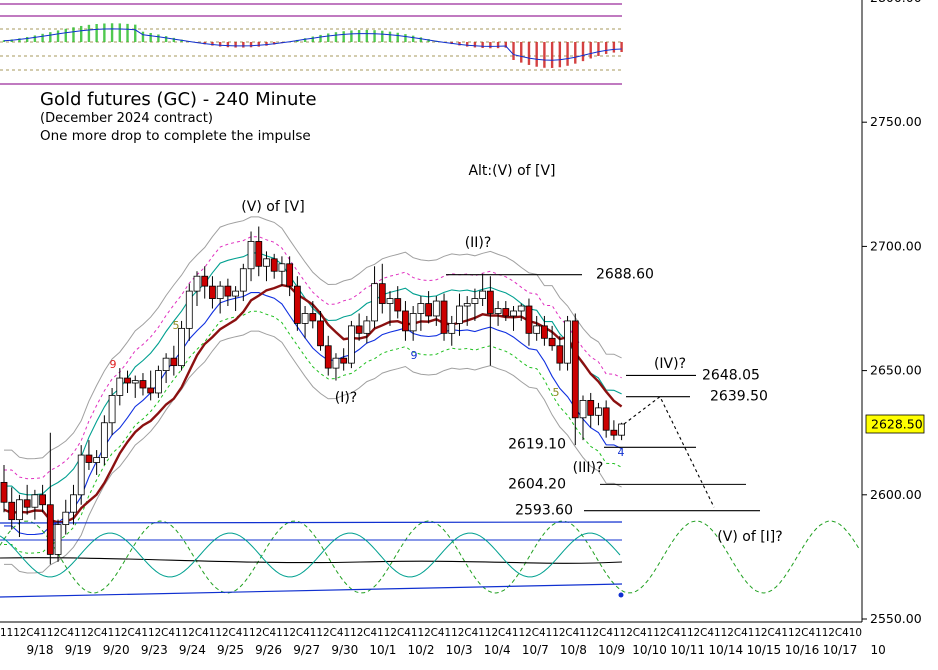 The image size is (938, 670). Describe the element at coordinates (178, 136) in the screenshot. I see `chart-note: One more drop to complete the impulse` at that location.